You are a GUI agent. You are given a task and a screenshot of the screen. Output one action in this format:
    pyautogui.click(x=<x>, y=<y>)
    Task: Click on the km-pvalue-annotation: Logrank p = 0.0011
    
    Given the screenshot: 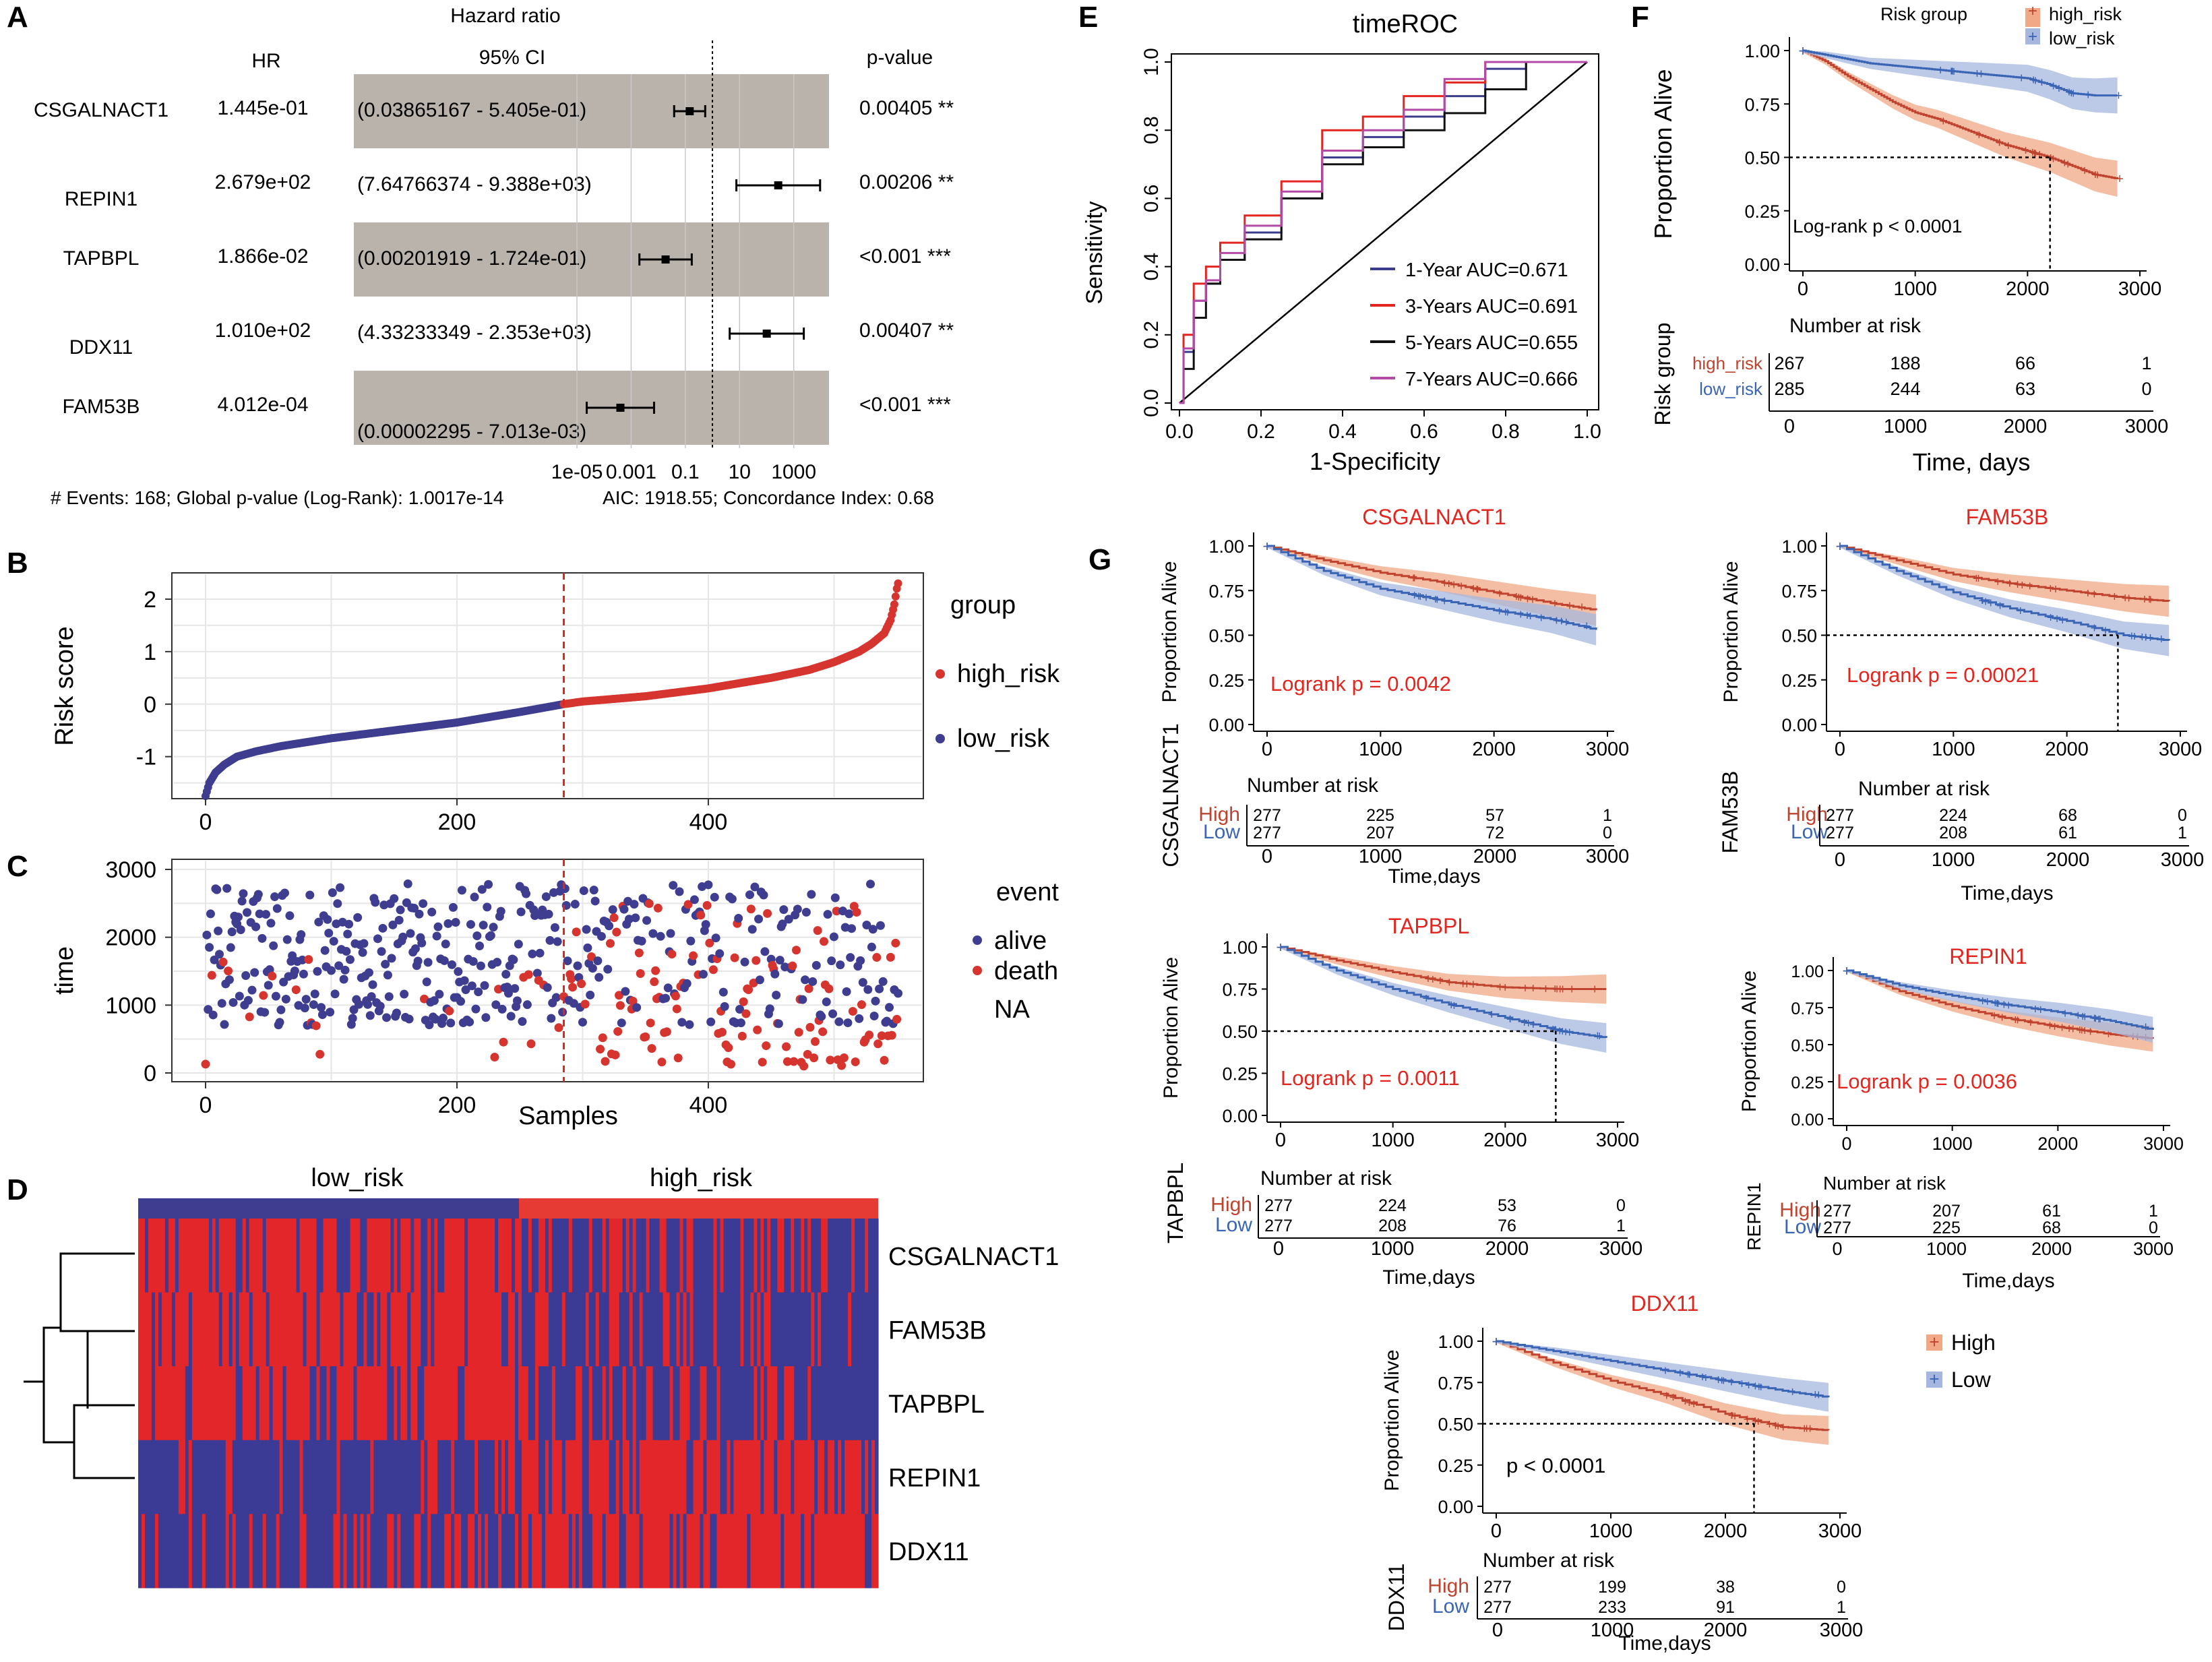 What is the action you would take?
    pyautogui.click(x=1370, y=1078)
    